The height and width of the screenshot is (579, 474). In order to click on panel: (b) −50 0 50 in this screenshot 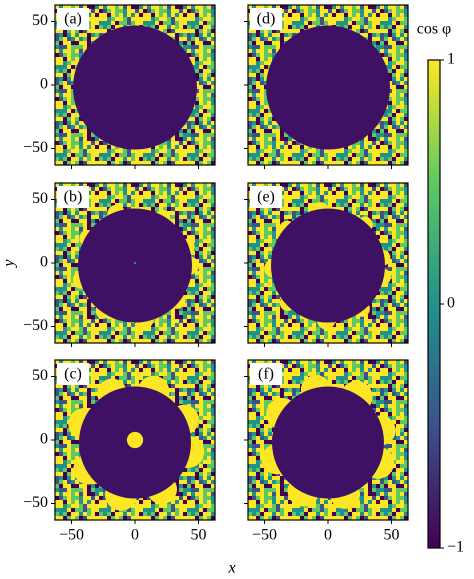, I will do `click(119, 264)`.